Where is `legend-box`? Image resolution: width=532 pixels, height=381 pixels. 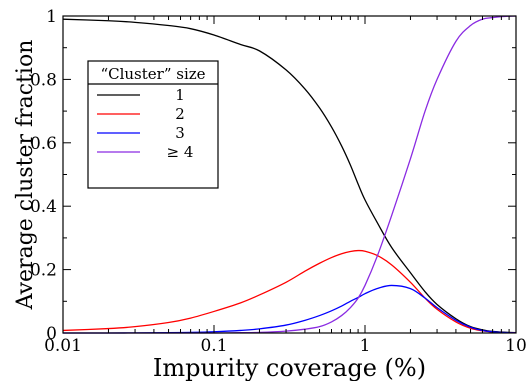
legend-box is located at coordinates (153, 124).